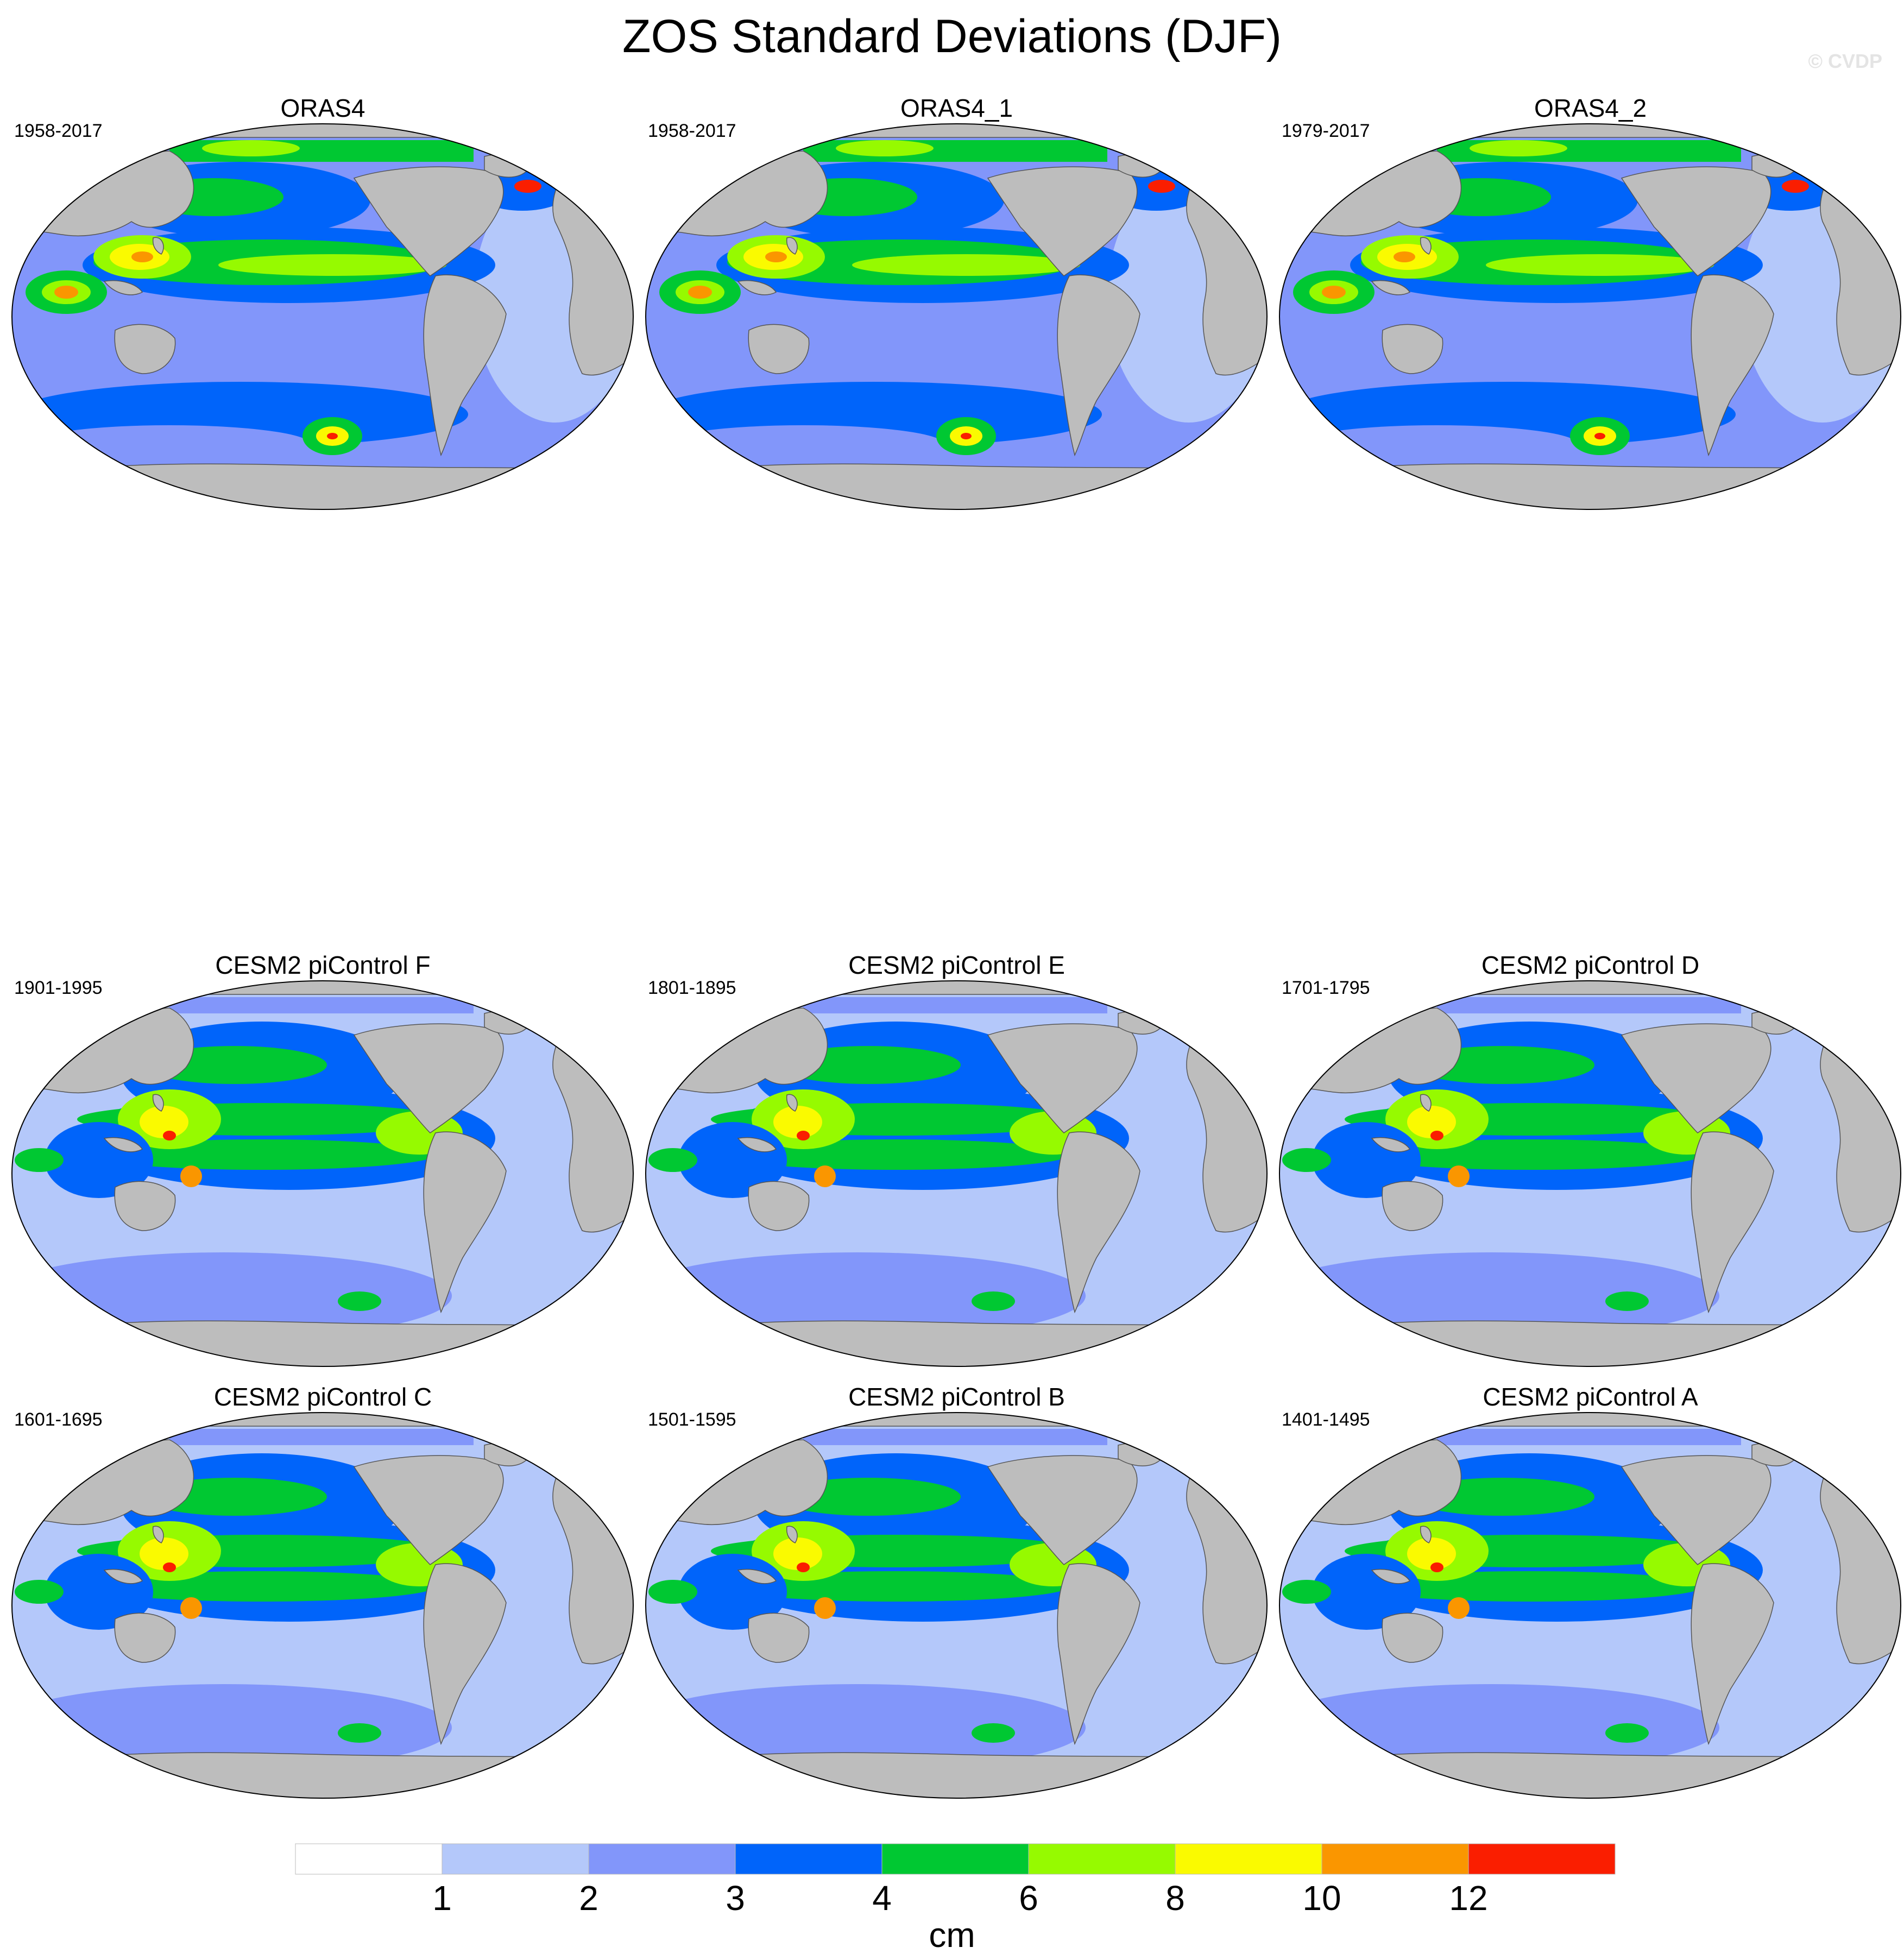 The image size is (1904, 1960). I want to click on panel-title: CESM2 piControl E, so click(956, 965).